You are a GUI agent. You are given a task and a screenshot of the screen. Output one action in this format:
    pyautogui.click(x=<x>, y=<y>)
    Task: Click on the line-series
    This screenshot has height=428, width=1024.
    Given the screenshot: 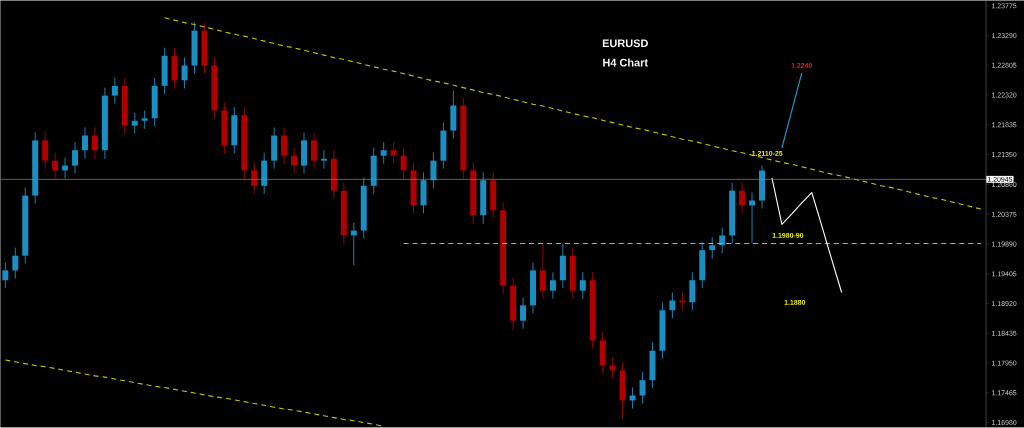 What is the action you would take?
    pyautogui.click(x=807, y=235)
    